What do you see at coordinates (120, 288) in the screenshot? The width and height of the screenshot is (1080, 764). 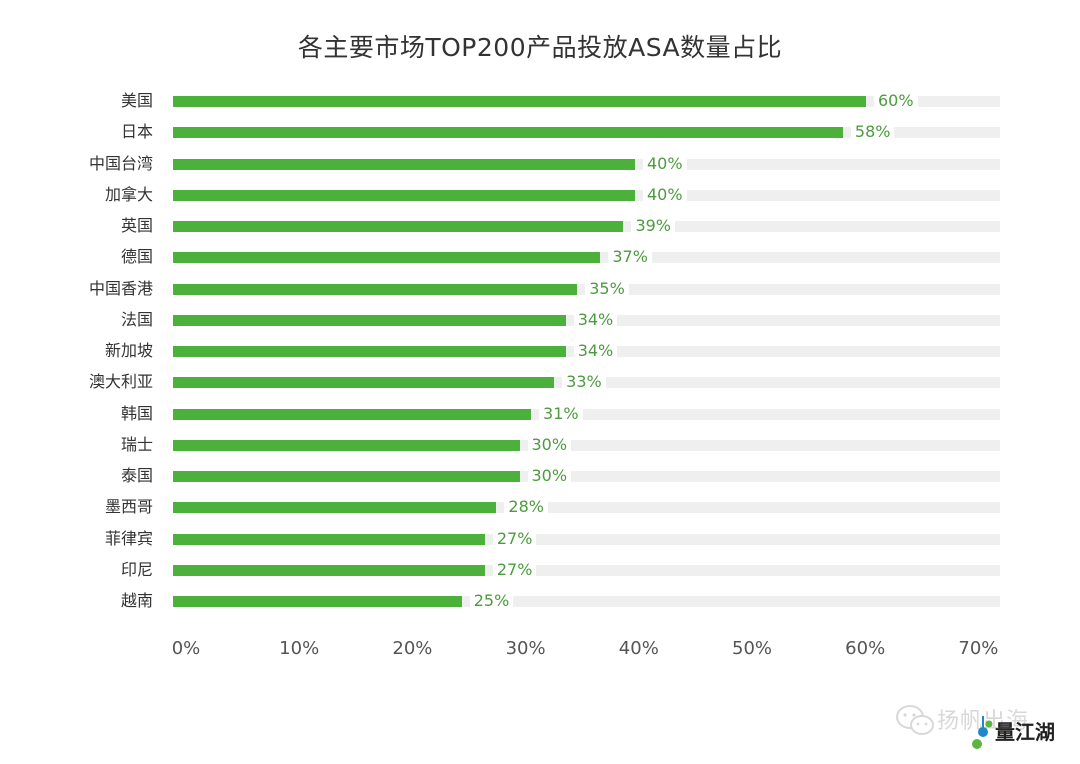 I see `category-label: 中国香港` at bounding box center [120, 288].